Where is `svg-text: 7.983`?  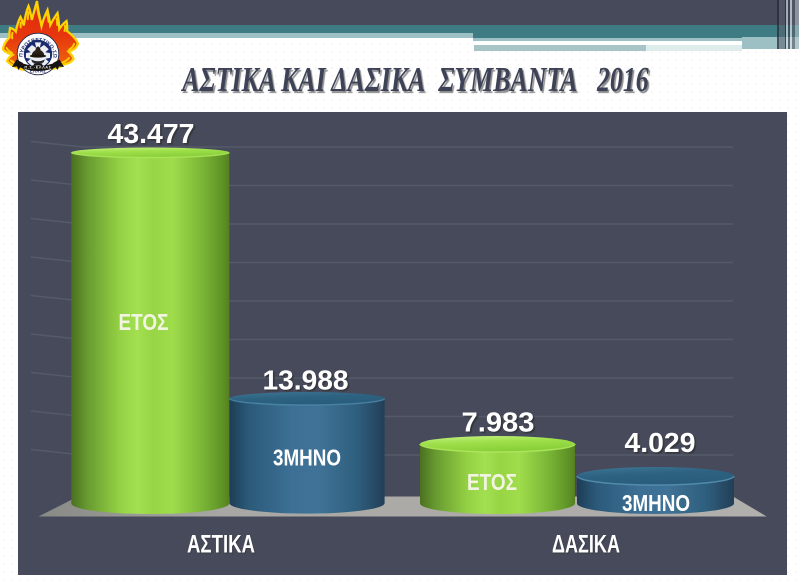 svg-text: 7.983 is located at coordinates (498, 422).